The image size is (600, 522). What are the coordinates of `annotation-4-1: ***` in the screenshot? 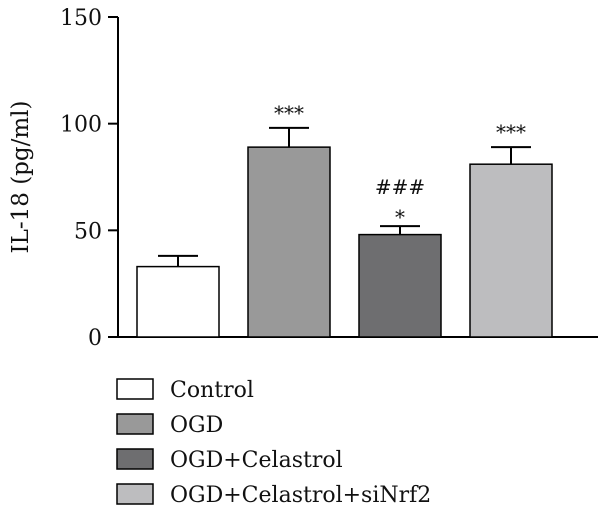 It's located at (511, 132).